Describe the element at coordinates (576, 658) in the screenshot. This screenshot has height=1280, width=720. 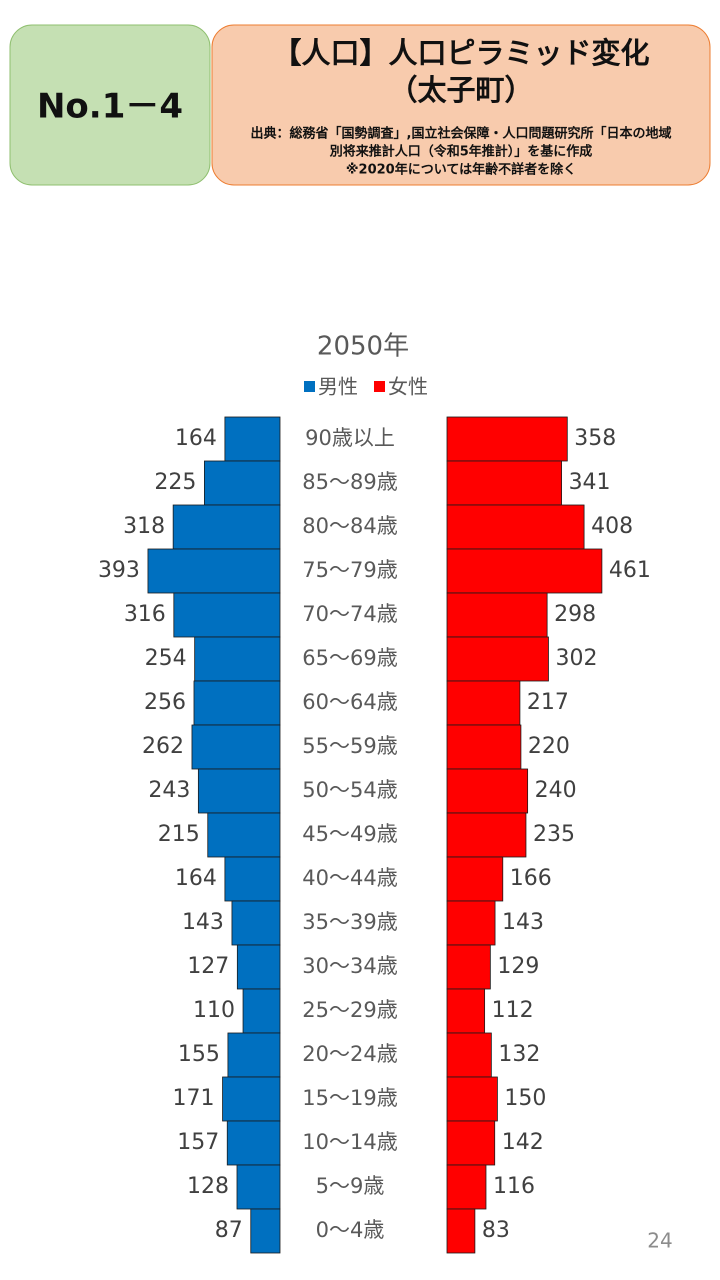
I see `value-label: 302` at that location.